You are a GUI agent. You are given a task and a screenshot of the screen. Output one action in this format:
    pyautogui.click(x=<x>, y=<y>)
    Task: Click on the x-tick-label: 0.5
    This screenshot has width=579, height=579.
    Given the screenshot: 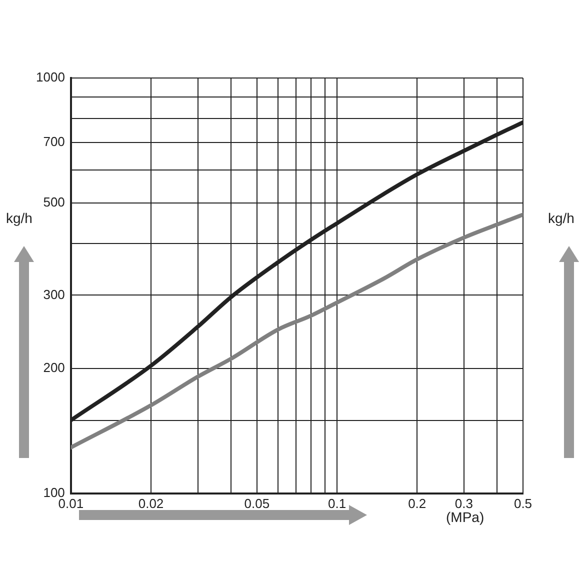 What is the action you would take?
    pyautogui.click(x=523, y=503)
    